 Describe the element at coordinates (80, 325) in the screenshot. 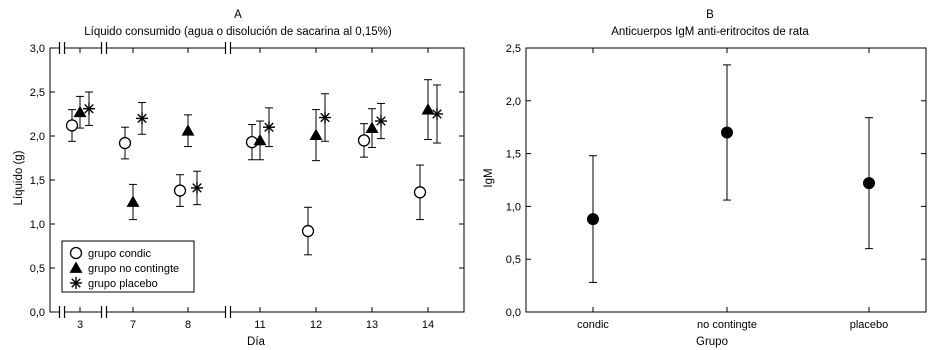

I see `x-tick-label: 3` at that location.